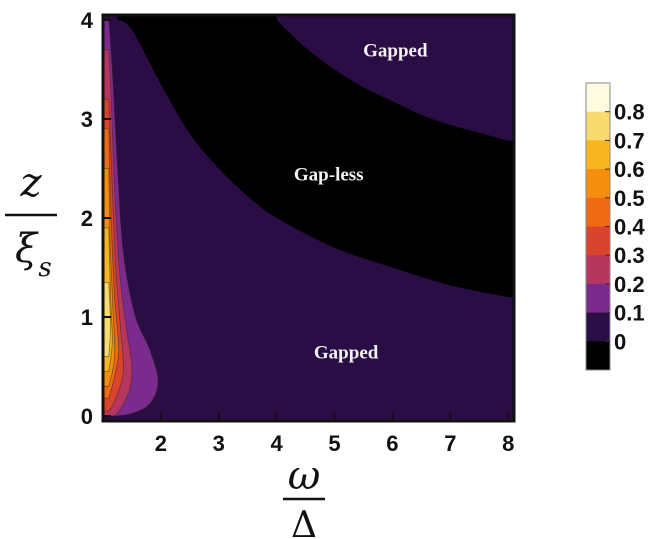  I want to click on colorbar-tick-label: 0.2, so click(629, 284).